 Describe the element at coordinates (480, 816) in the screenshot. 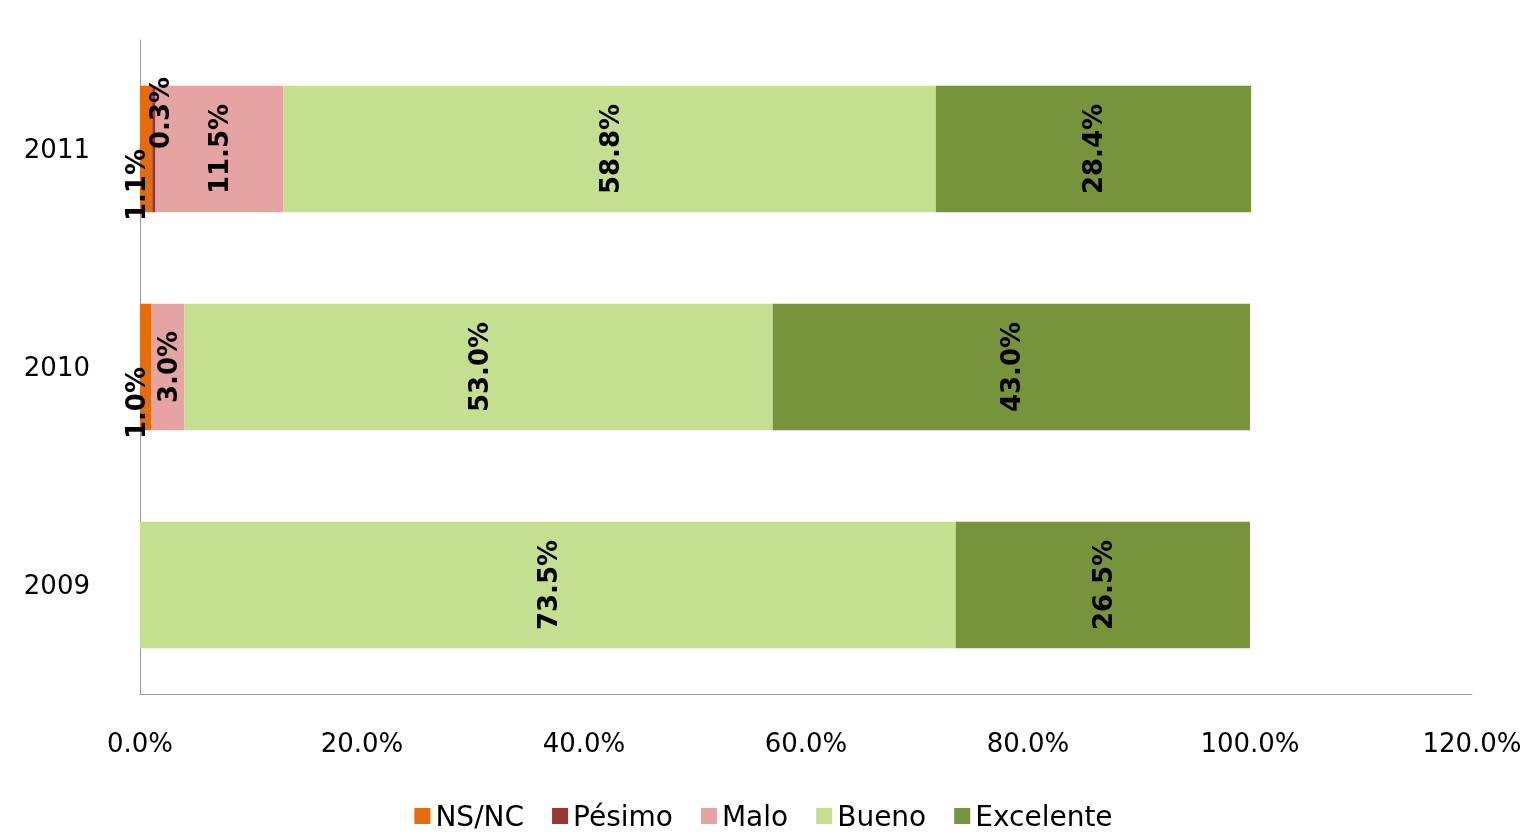

I see `legend-label: NS/NC` at that location.